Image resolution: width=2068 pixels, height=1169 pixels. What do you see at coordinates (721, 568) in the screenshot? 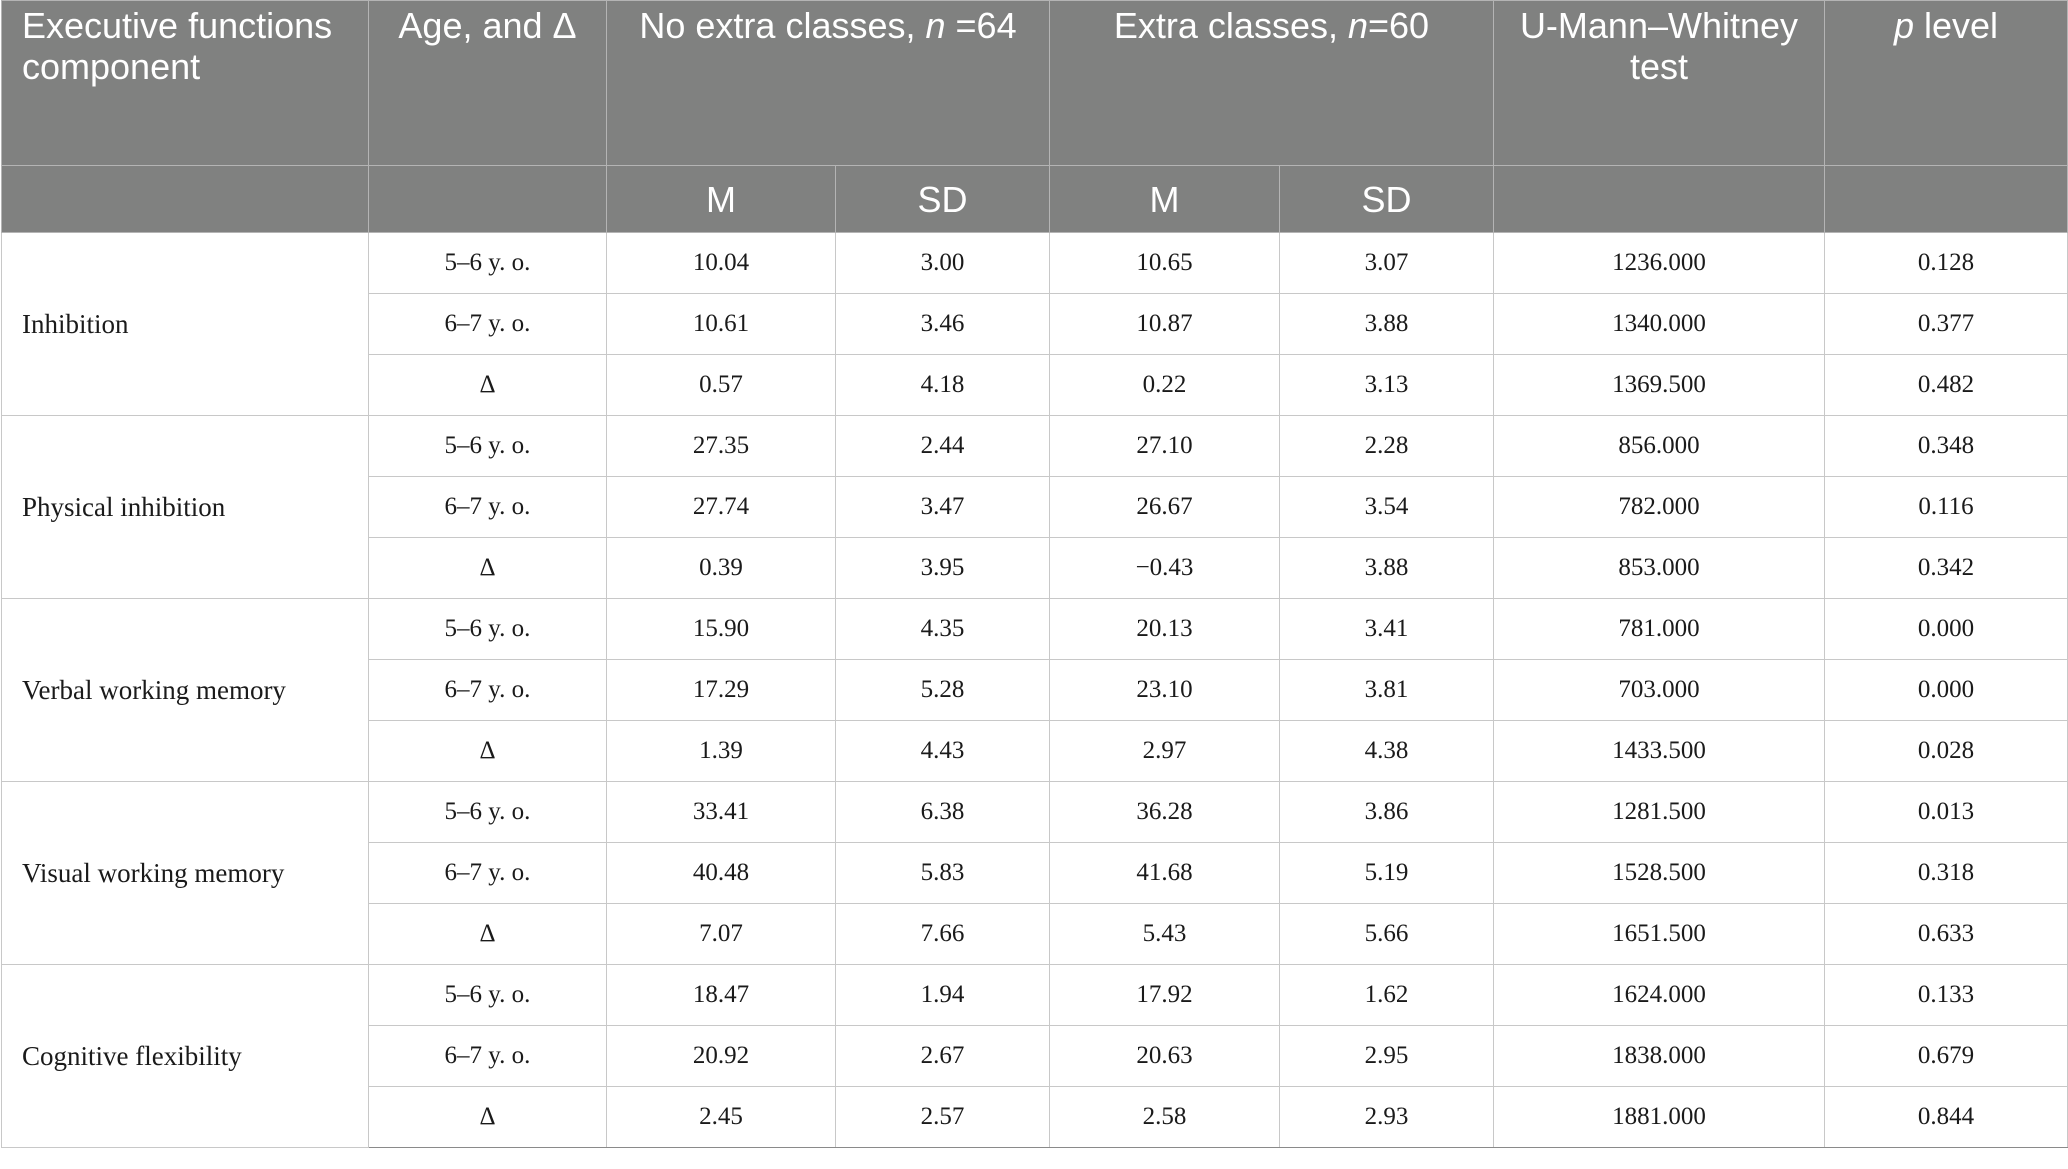
I see `m-no-extra-cell: 0.39` at bounding box center [721, 568].